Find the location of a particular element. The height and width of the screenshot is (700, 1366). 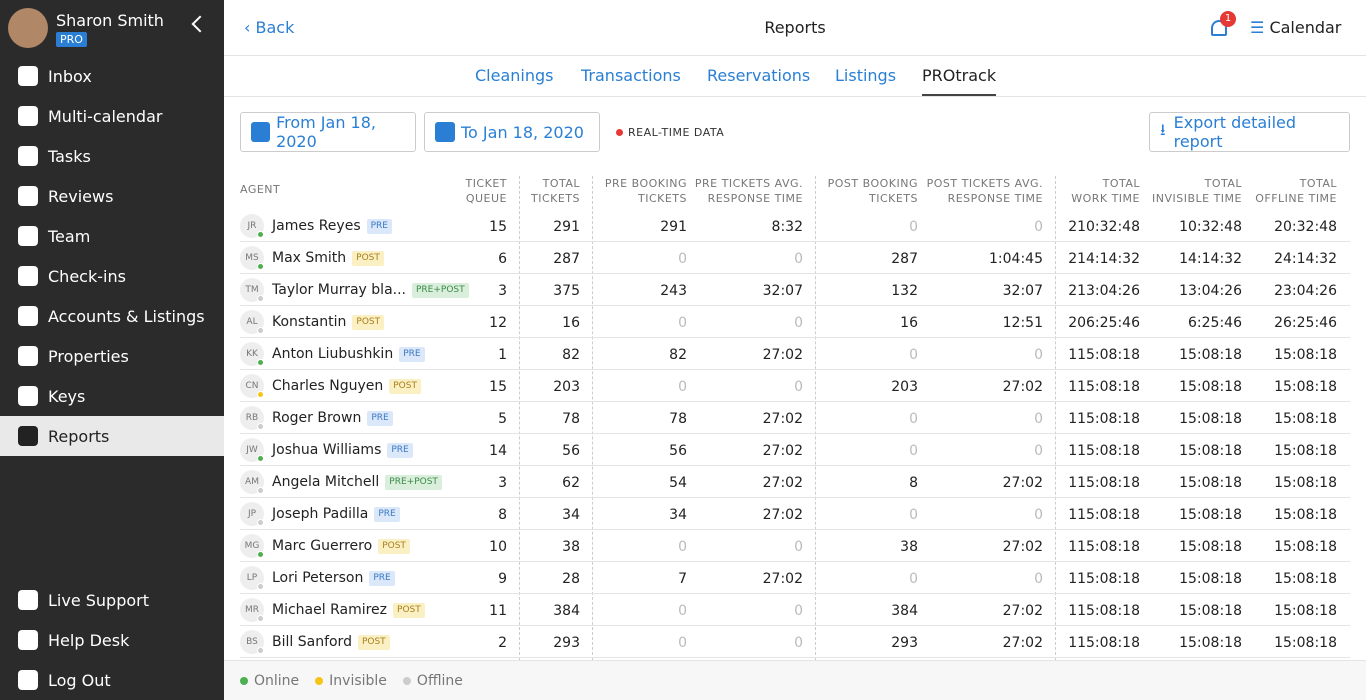

nav-item: Live Support is located at coordinates (112, 600).